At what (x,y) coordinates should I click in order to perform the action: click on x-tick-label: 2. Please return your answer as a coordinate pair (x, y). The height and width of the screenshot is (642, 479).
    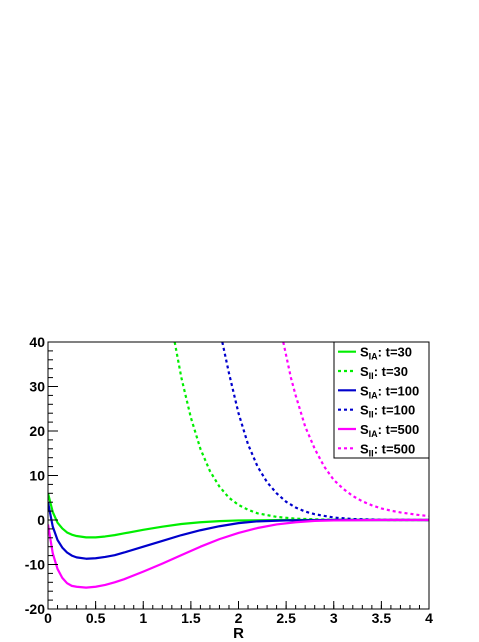
    Looking at the image, I should click on (239, 618).